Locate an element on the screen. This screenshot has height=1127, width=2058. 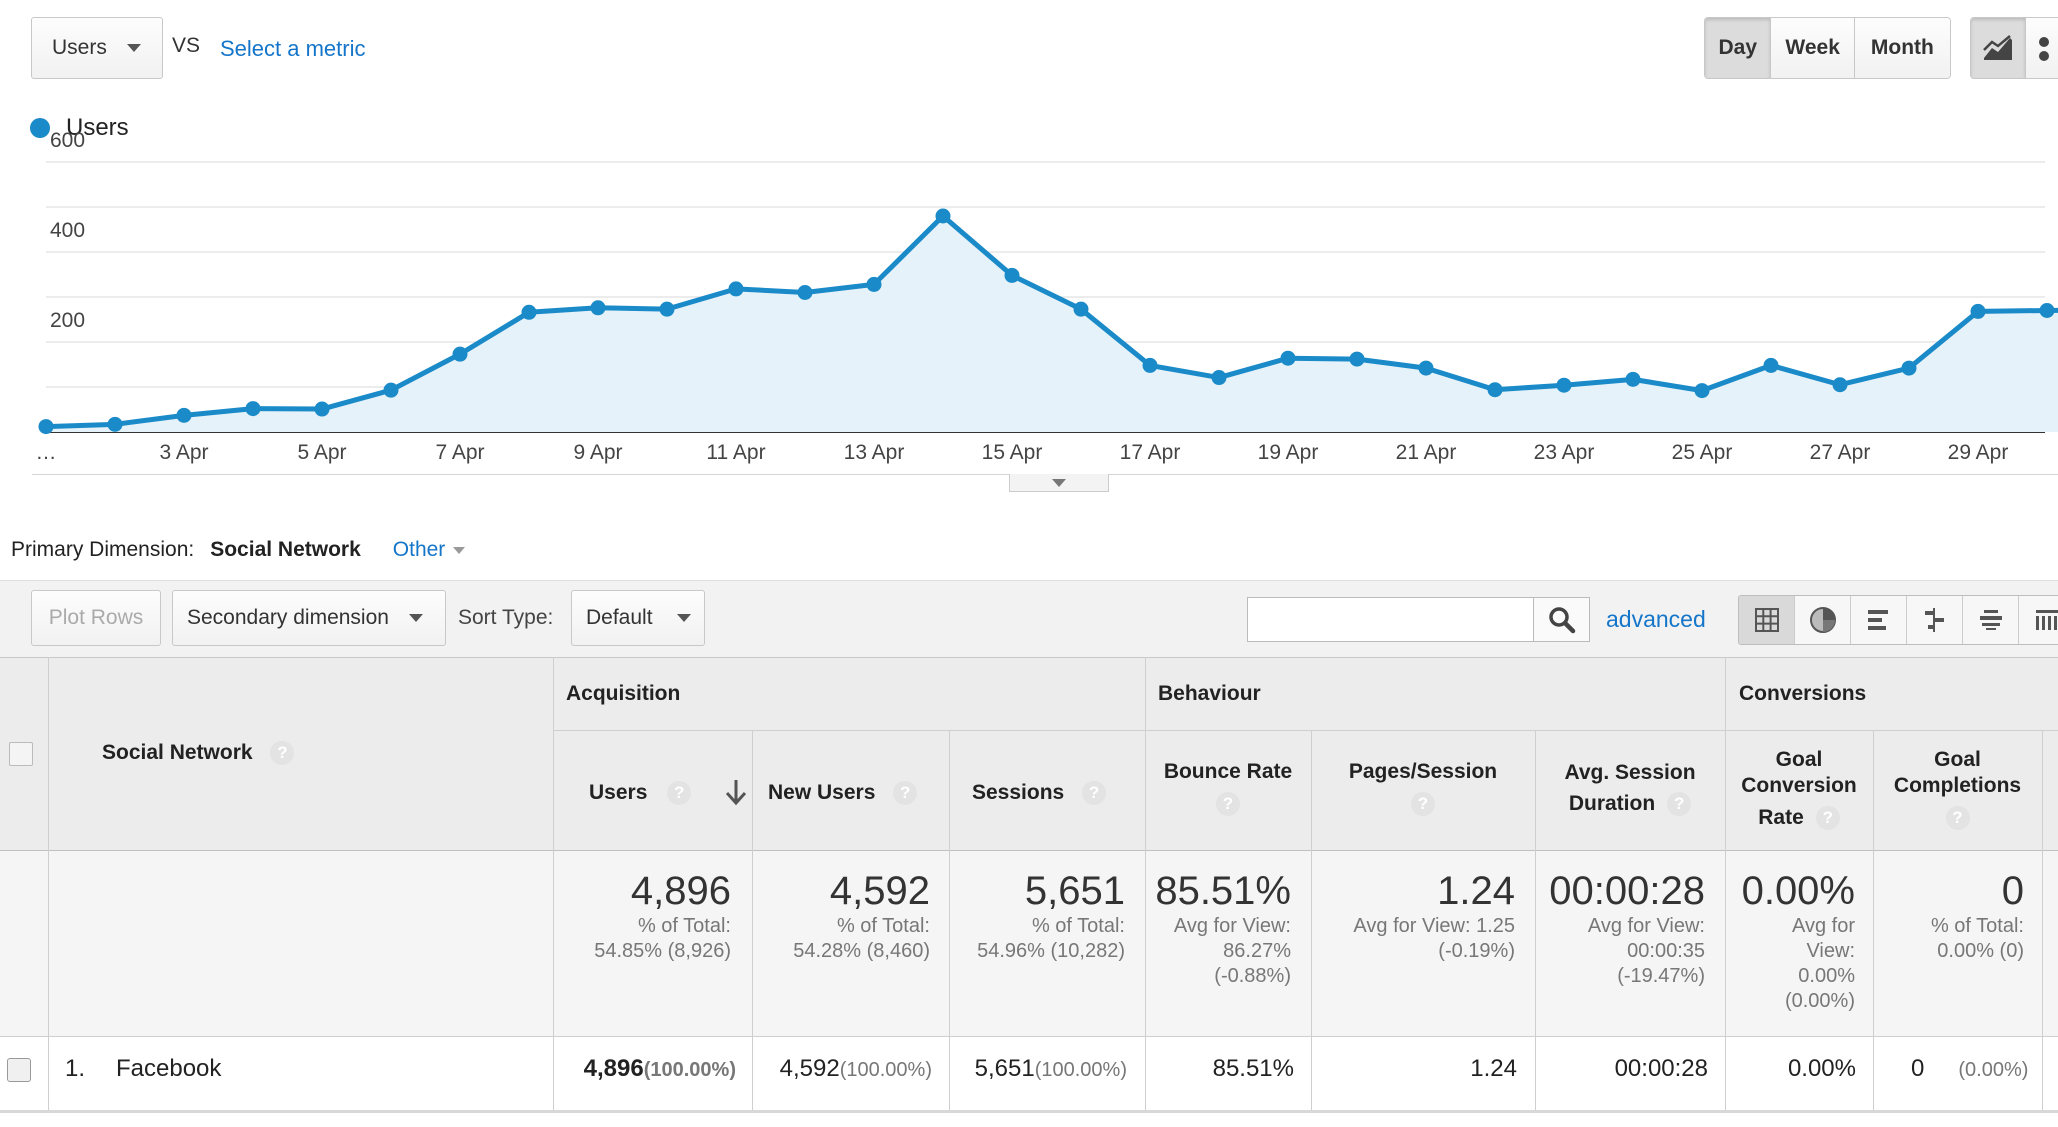
x-tick-label: 29 Apr is located at coordinates (1978, 452).